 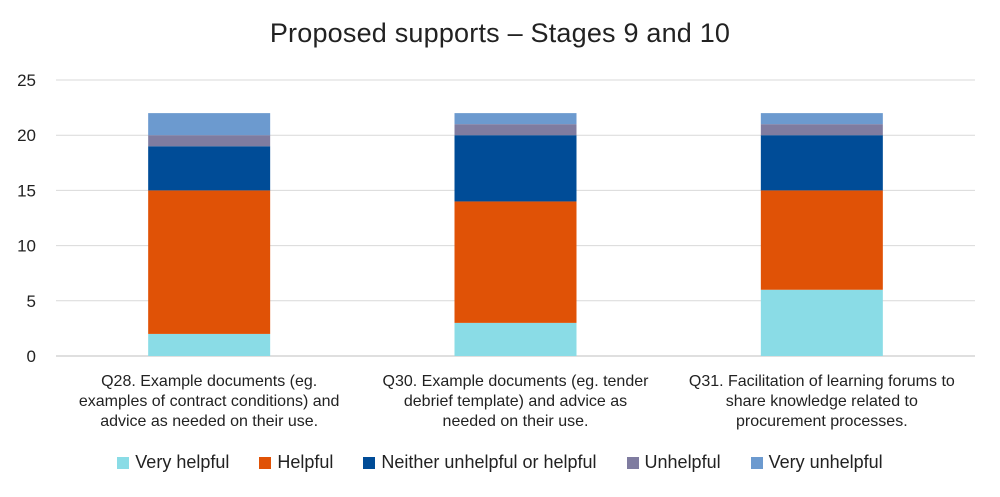 I want to click on y-tick-label: 5, so click(x=31, y=301).